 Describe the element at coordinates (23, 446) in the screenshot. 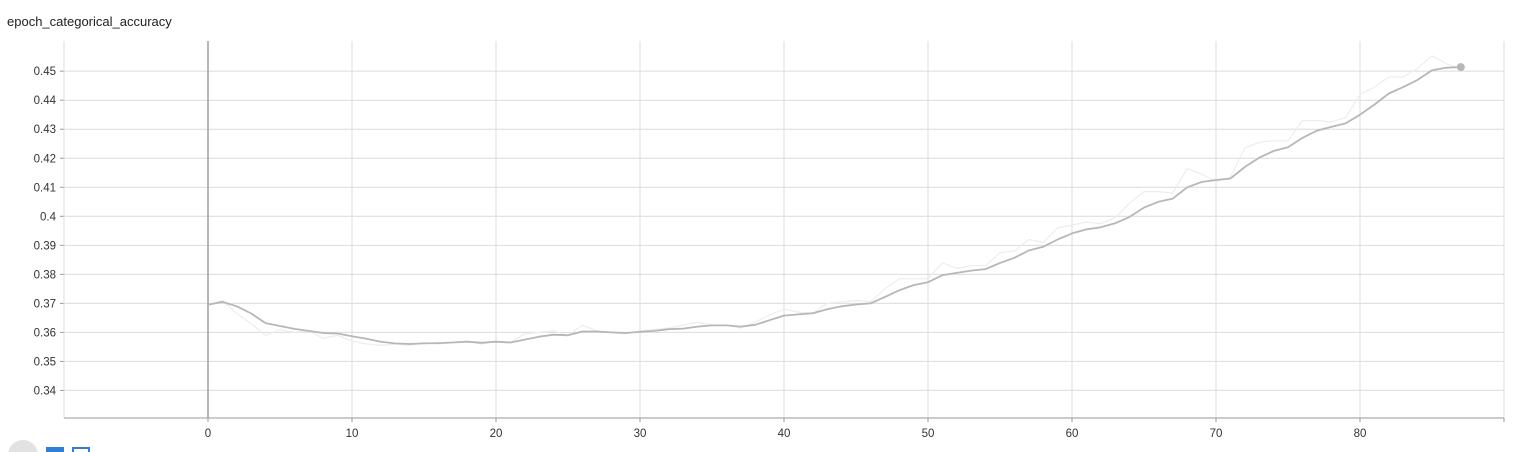

I see `expand-button` at that location.